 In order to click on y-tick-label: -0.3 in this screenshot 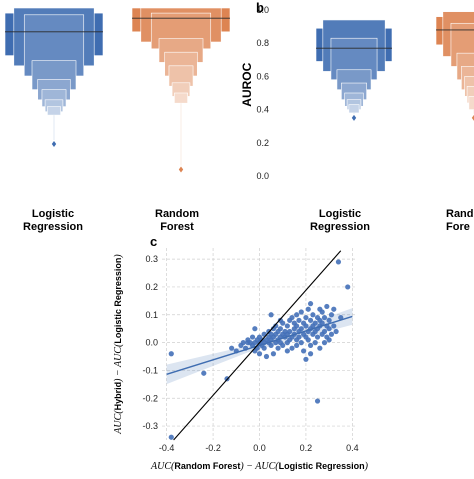, I will do `click(150, 426)`.